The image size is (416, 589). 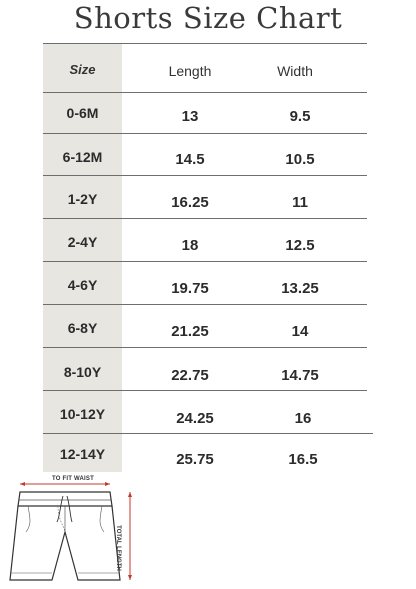 What do you see at coordinates (82, 199) in the screenshot?
I see `size-cell: 1-2Y` at bounding box center [82, 199].